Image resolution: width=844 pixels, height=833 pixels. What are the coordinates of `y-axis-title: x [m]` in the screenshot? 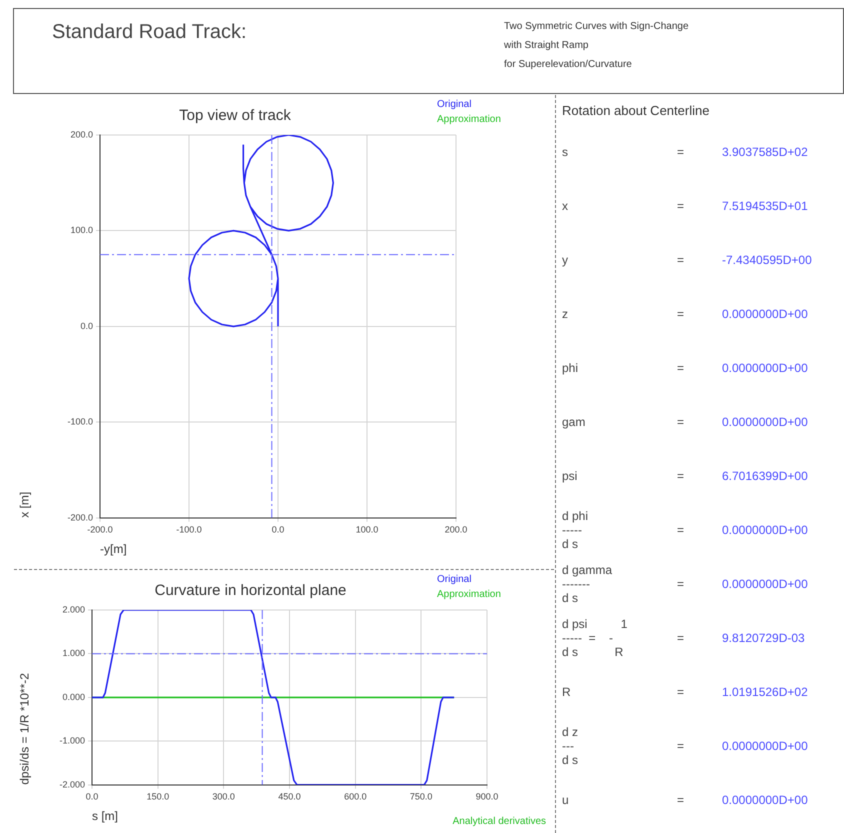 It's located at (25, 505).